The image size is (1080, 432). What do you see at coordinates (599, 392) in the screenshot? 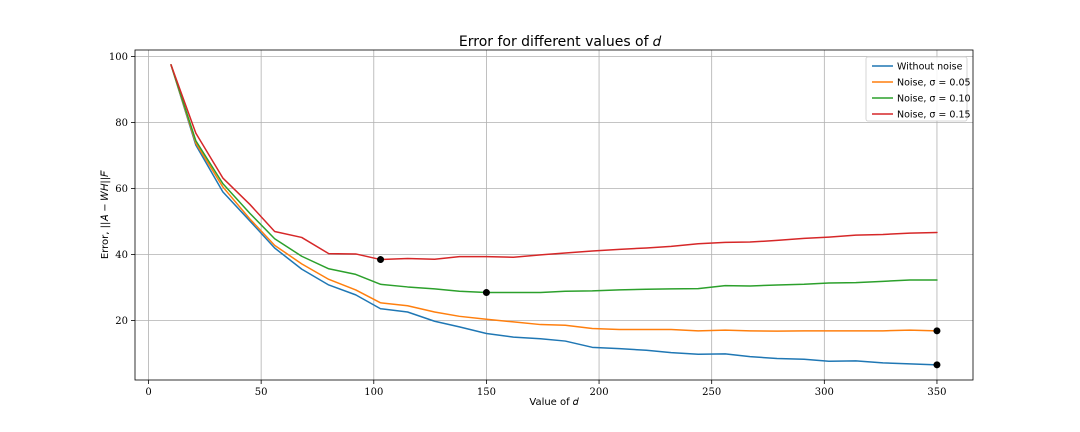
I see `x-tick-label: 200` at bounding box center [599, 392].